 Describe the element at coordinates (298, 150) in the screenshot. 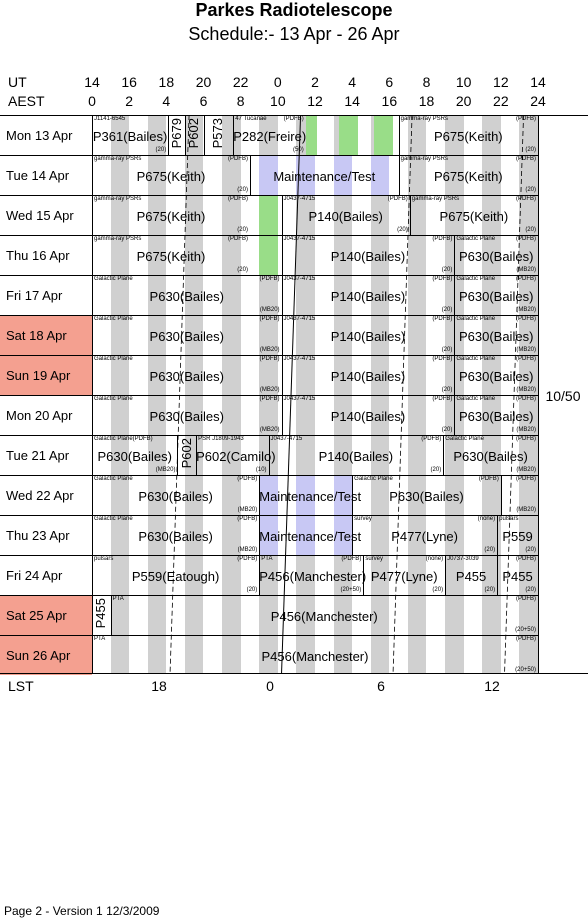

I see `receiver-note: (50)` at that location.